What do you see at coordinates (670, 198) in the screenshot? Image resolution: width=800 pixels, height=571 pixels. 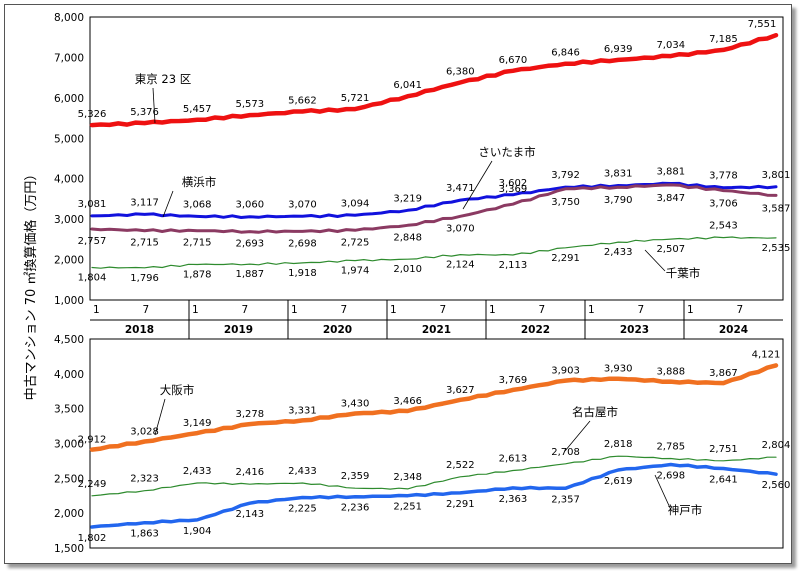 I see `data-label-saitama: 3,847` at bounding box center [670, 198].